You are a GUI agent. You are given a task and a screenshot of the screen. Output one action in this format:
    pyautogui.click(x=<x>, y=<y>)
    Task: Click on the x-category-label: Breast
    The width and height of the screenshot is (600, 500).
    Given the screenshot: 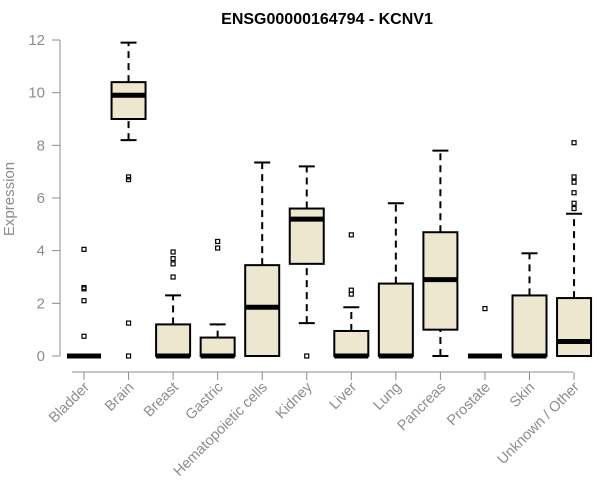 What is the action you would take?
    pyautogui.click(x=161, y=400)
    